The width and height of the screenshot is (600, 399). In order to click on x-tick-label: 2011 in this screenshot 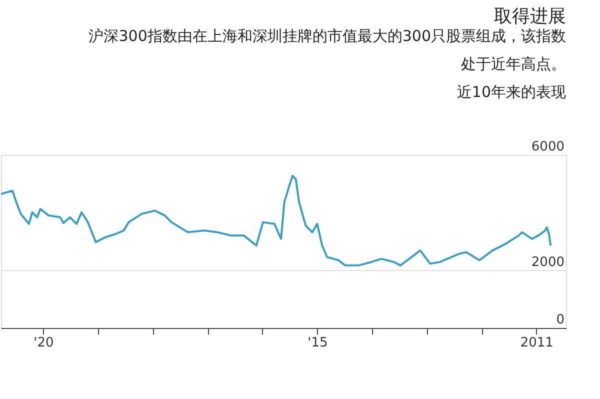, I will do `click(537, 343)`.